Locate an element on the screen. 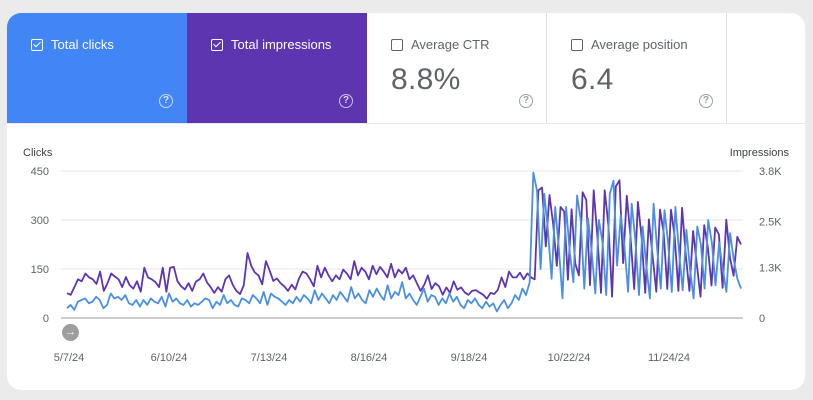 The image size is (813, 400). right-axis-title: Impressions is located at coordinates (759, 153).